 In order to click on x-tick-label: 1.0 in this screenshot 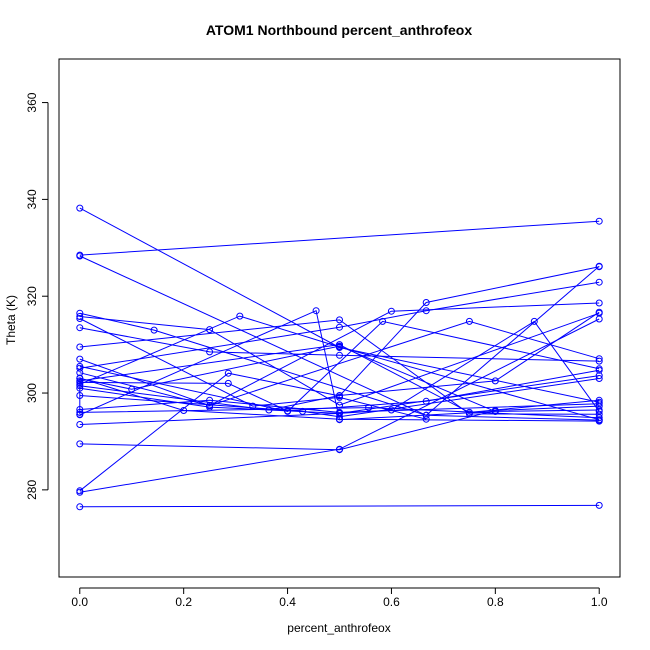, I will do `click(599, 602)`.